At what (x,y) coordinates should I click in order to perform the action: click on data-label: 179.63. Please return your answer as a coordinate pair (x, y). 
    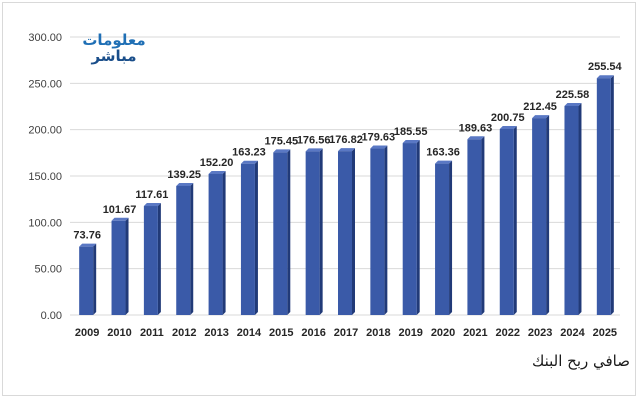
    Looking at the image, I should click on (379, 138).